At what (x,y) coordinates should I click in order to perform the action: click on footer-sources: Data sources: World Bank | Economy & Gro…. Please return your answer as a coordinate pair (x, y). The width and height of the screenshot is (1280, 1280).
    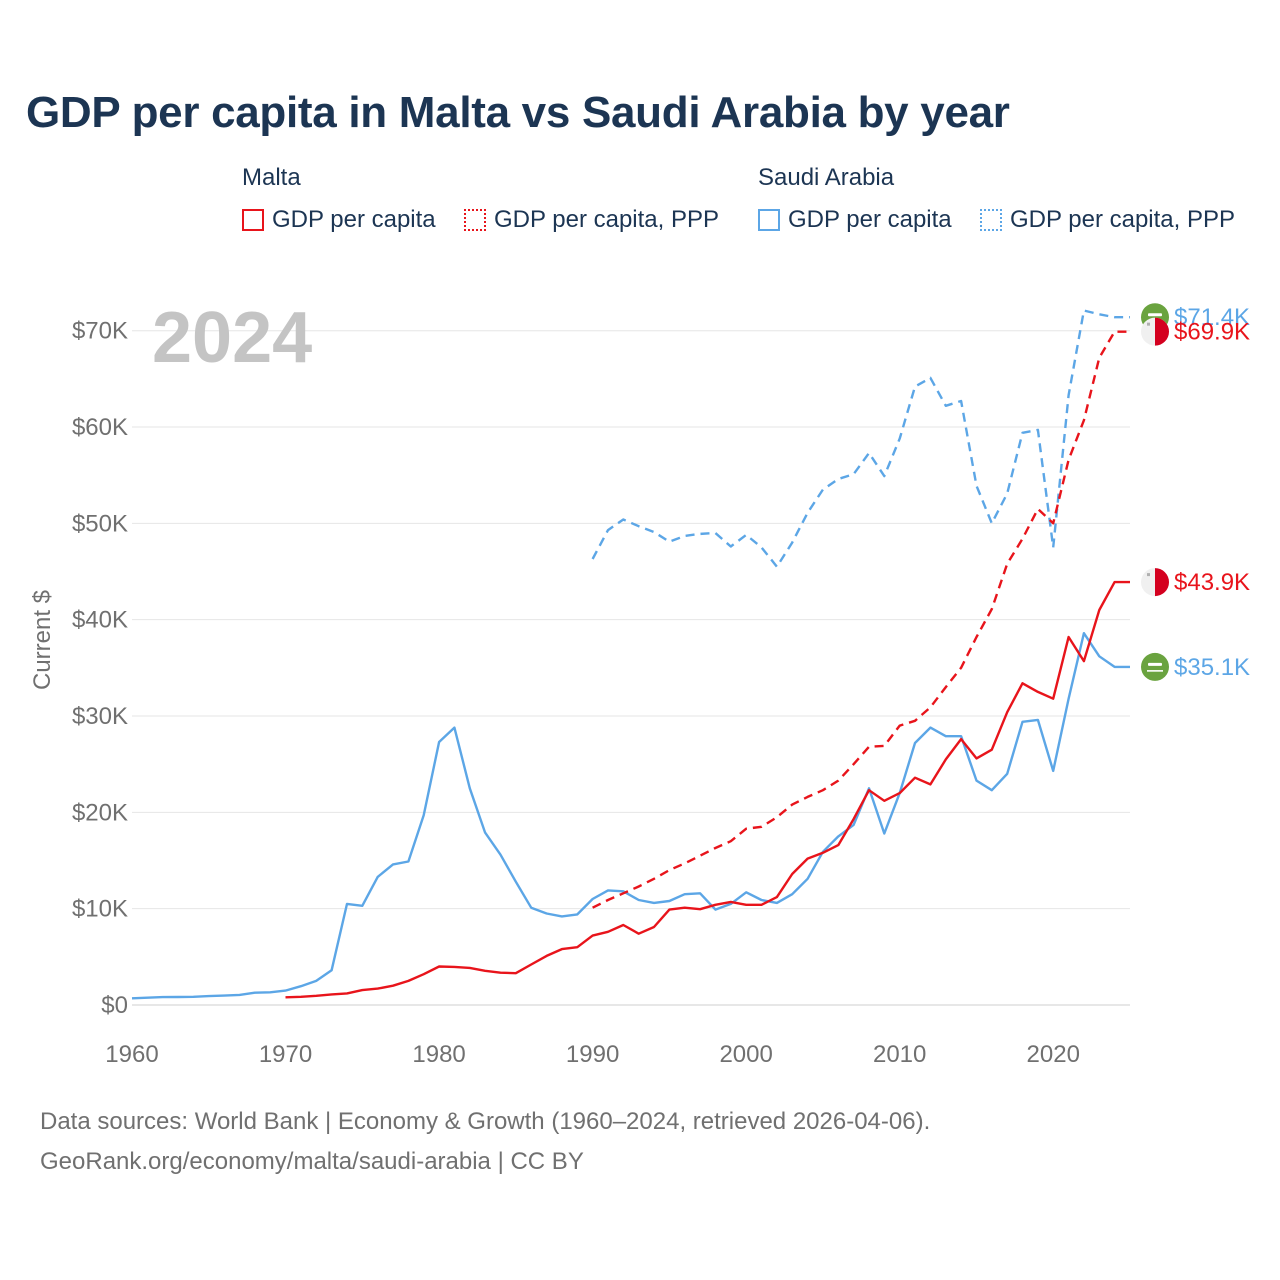
    Looking at the image, I should click on (485, 1121).